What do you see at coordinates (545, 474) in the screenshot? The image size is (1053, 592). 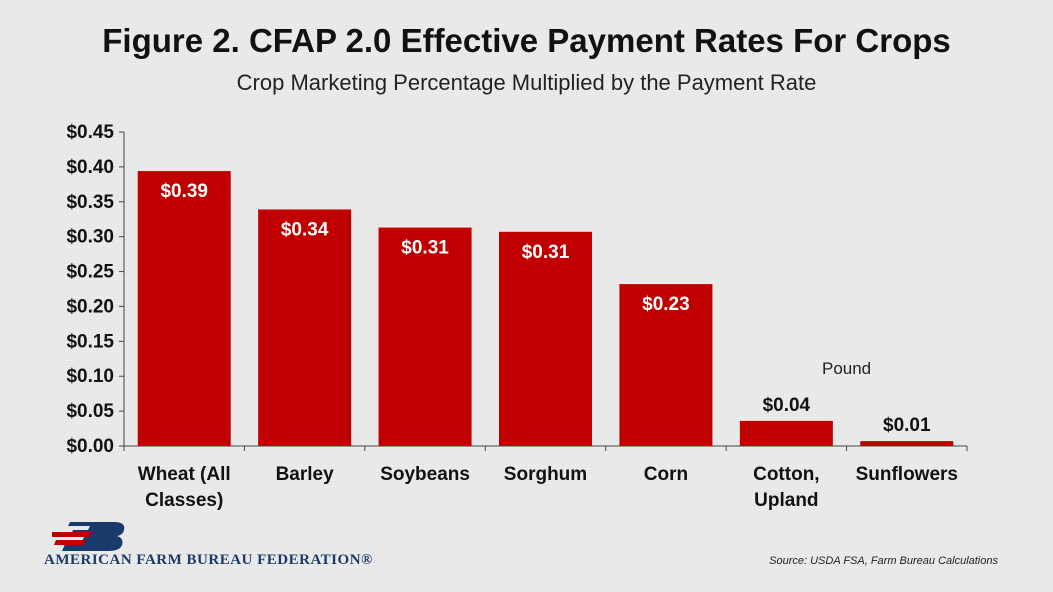 I see `category-label: Sorghum` at bounding box center [545, 474].